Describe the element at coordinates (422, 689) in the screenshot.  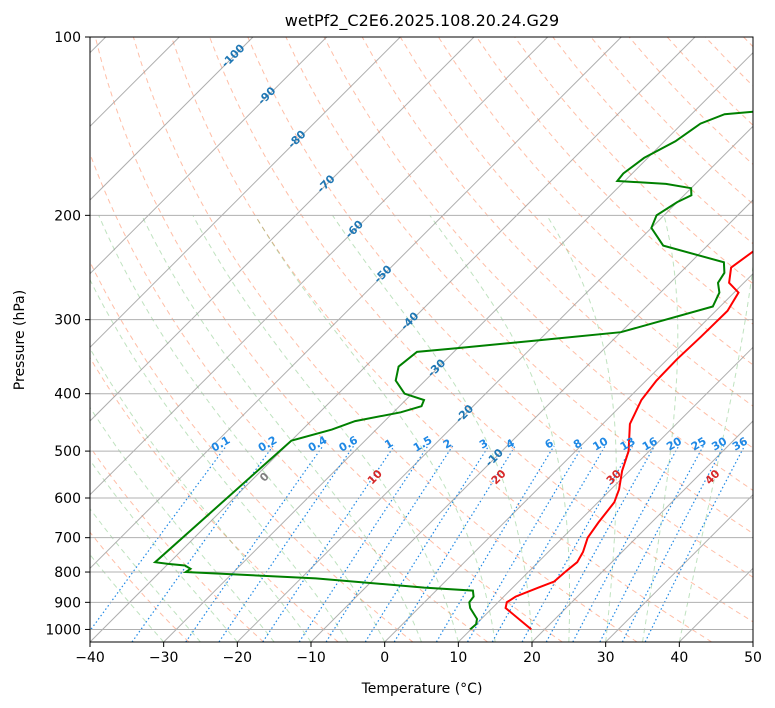
I see `x-axis-label: Temperature (°C)` at that location.